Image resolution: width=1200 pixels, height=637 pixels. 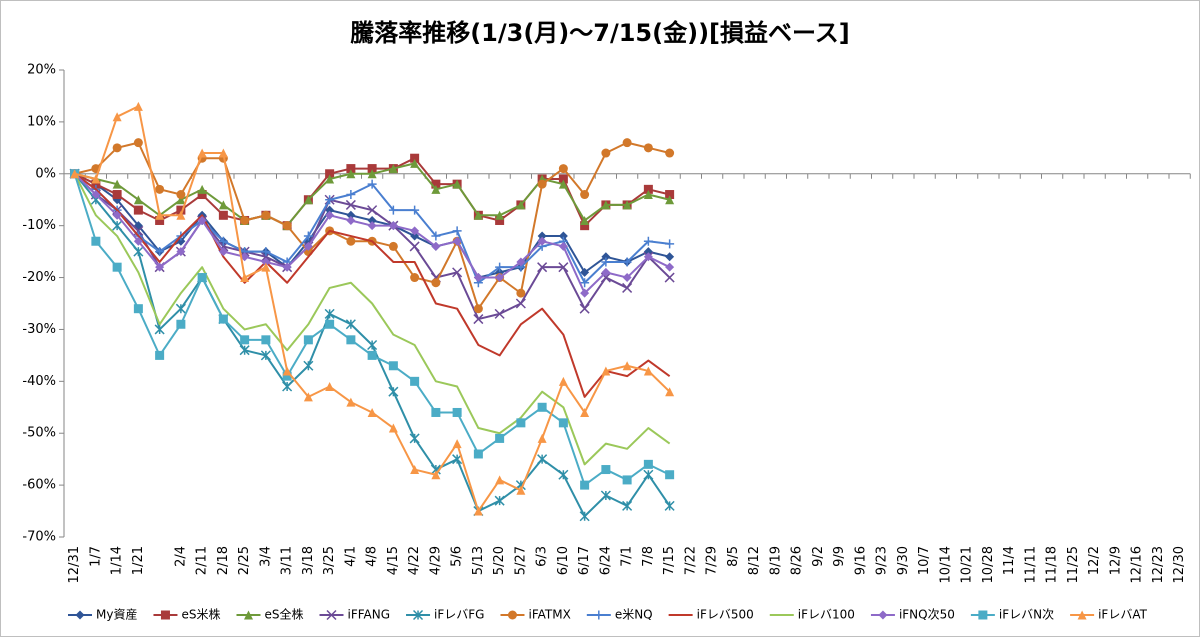 What do you see at coordinates (988, 564) in the screenshot?
I see `x-tick-label: 10/28` at bounding box center [988, 564].